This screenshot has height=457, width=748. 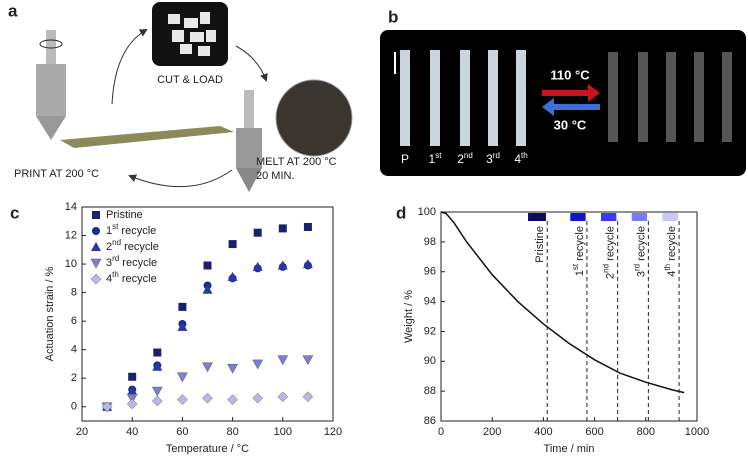 I want to click on label-sup: st, so click(x=438, y=155).